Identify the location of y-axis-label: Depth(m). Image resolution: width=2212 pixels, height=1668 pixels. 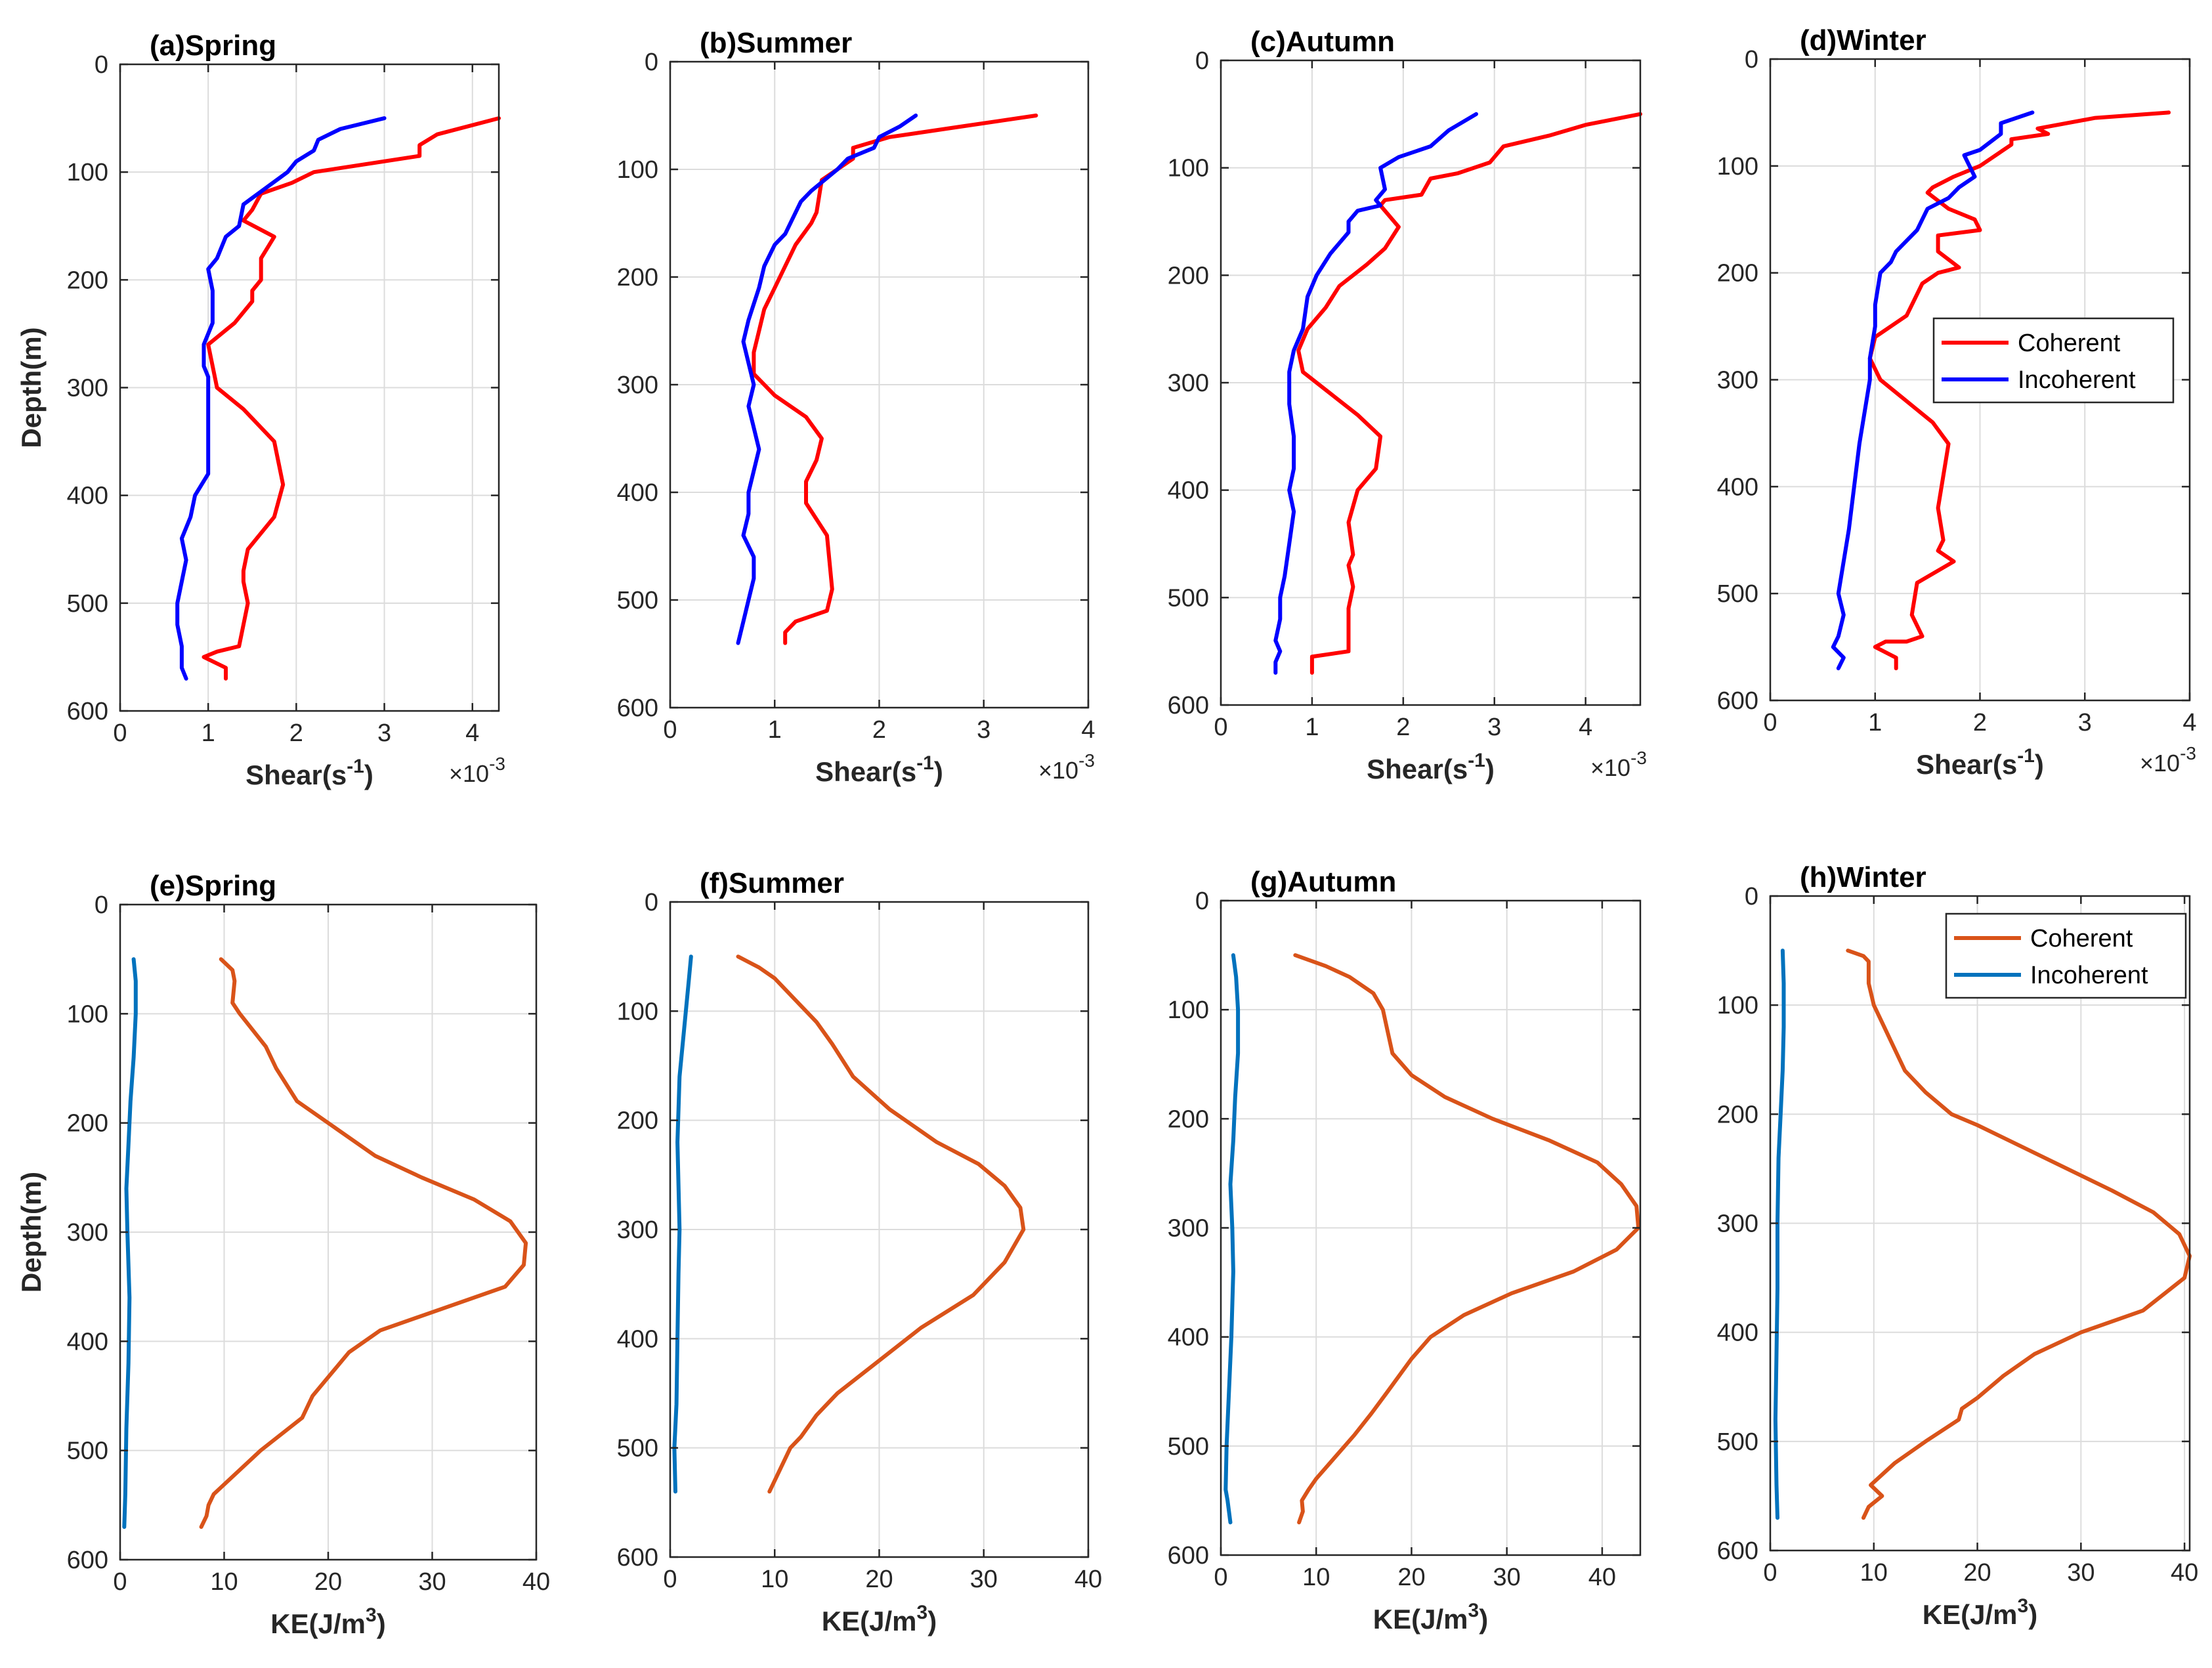
(32, 1232).